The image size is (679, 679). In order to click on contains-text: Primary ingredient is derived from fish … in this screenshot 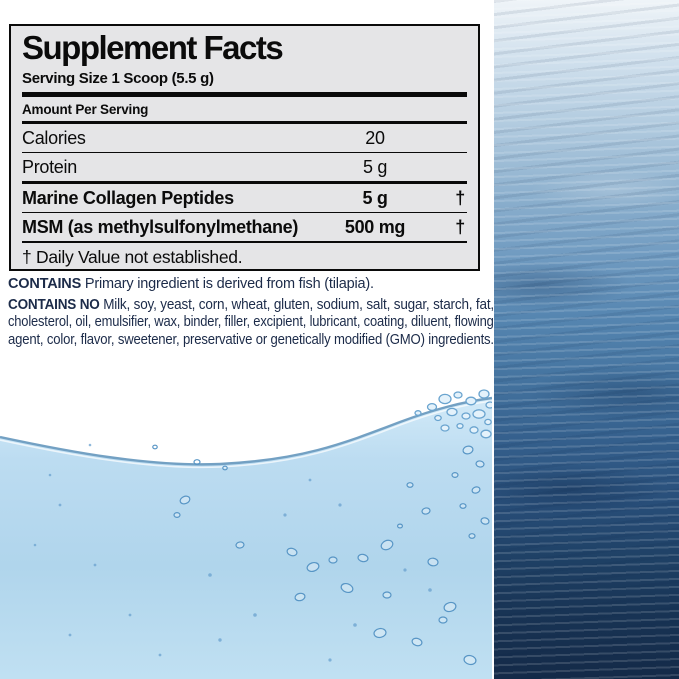, I will do `click(229, 284)`.